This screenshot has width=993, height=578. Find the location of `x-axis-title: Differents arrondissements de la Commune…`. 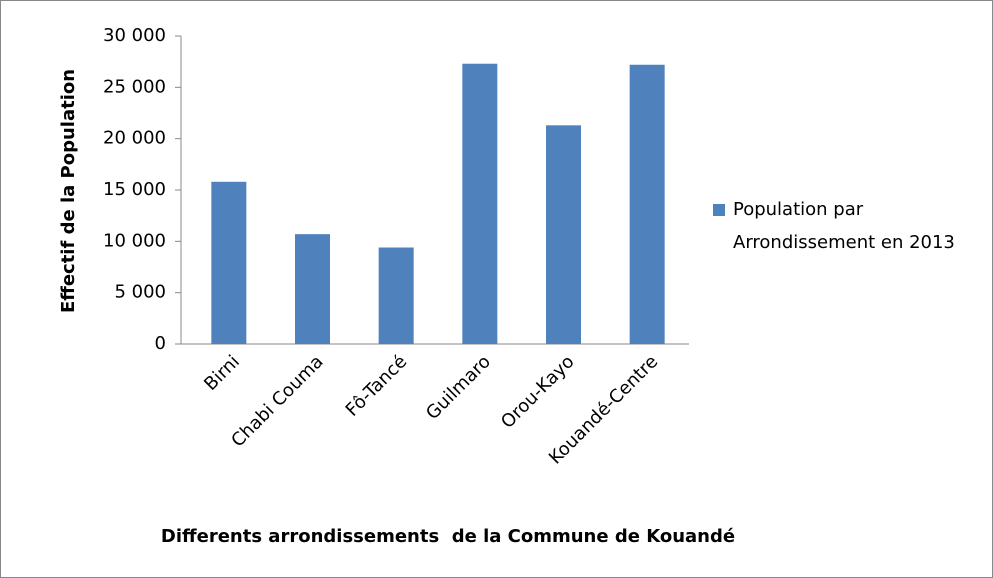

x-axis-title: Differents arrondissements de la Commune… is located at coordinates (448, 536).